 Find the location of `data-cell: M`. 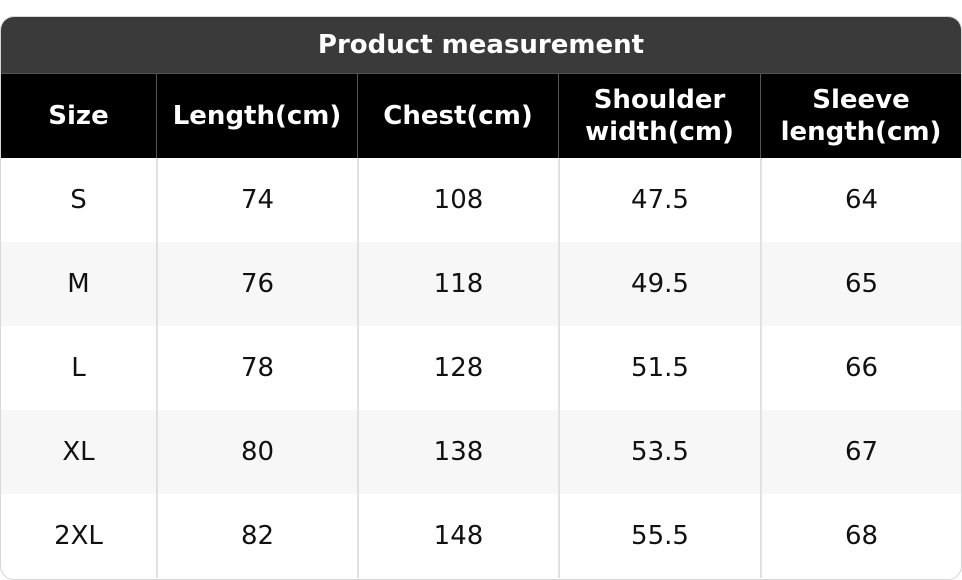

data-cell: M is located at coordinates (78, 284).